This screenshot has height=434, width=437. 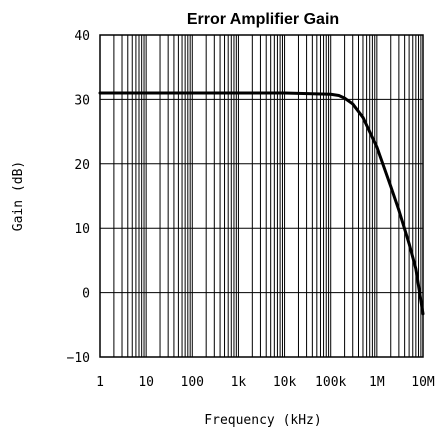 I want to click on x-tick-label: 100, so click(x=192, y=382).